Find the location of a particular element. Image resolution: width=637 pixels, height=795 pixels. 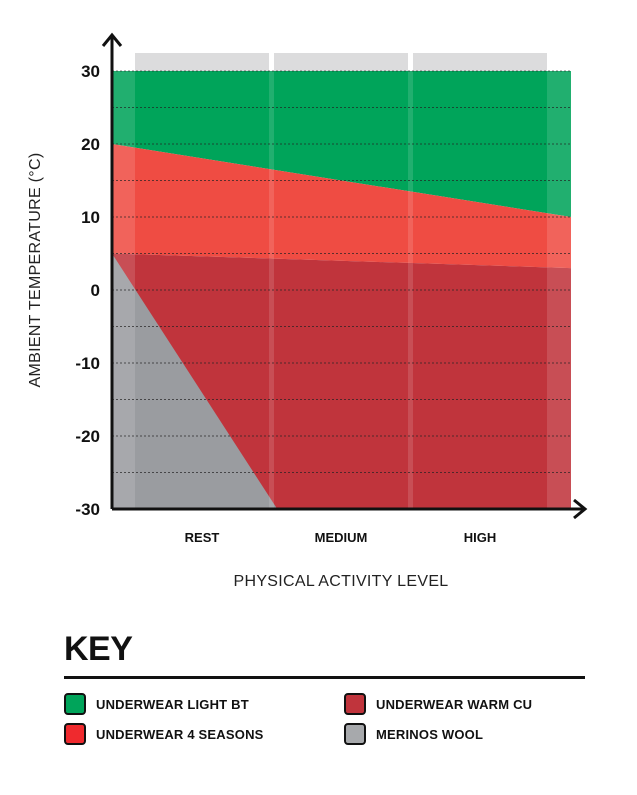

swatch-merinos-wool is located at coordinates (355, 734).